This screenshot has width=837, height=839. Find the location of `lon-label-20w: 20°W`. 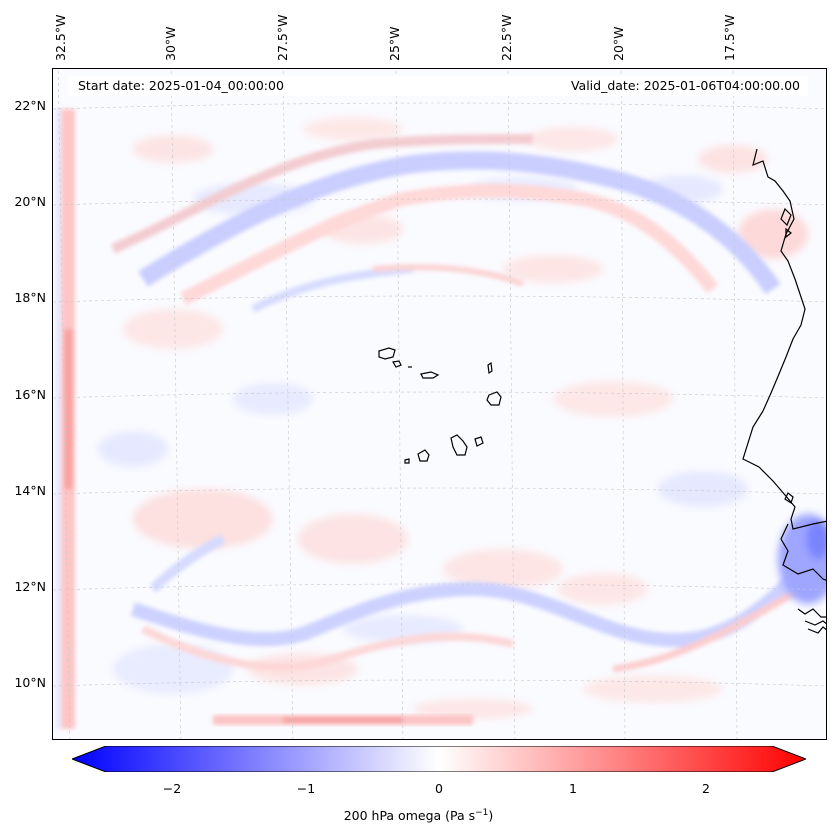

lon-label-20w: 20°W is located at coordinates (618, 43).